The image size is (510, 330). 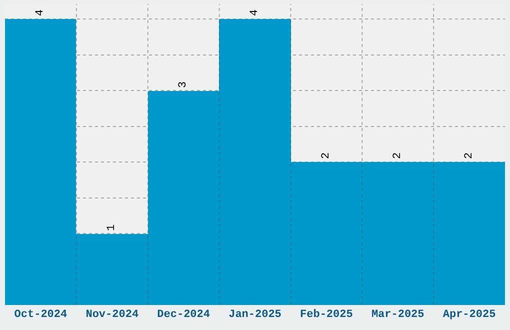 What do you see at coordinates (183, 315) in the screenshot?
I see `x-tick-label: Dec-2024` at bounding box center [183, 315].